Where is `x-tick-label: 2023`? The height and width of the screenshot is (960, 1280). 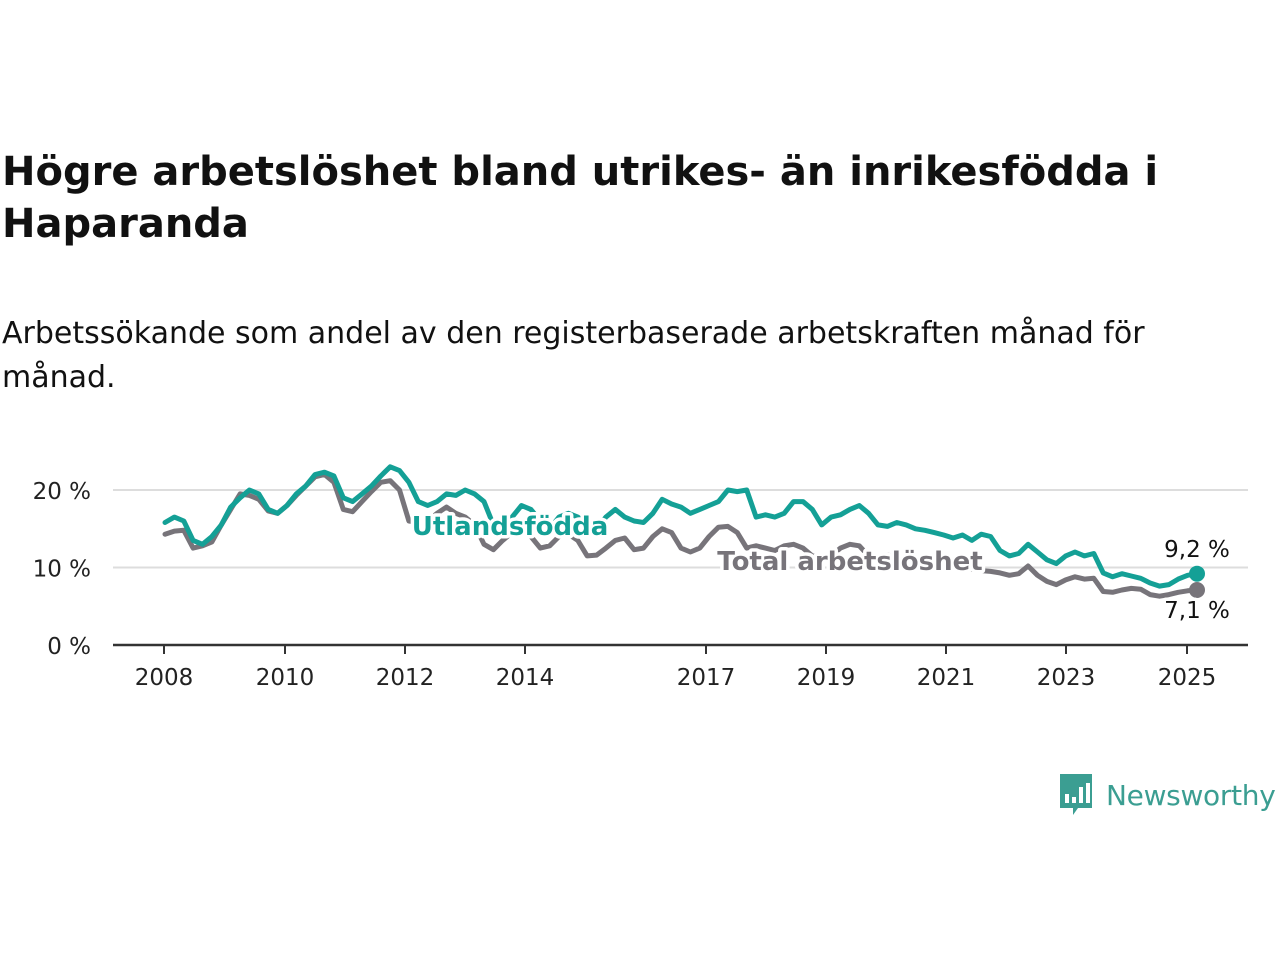 x-tick-label: 2023 is located at coordinates (1066, 678).